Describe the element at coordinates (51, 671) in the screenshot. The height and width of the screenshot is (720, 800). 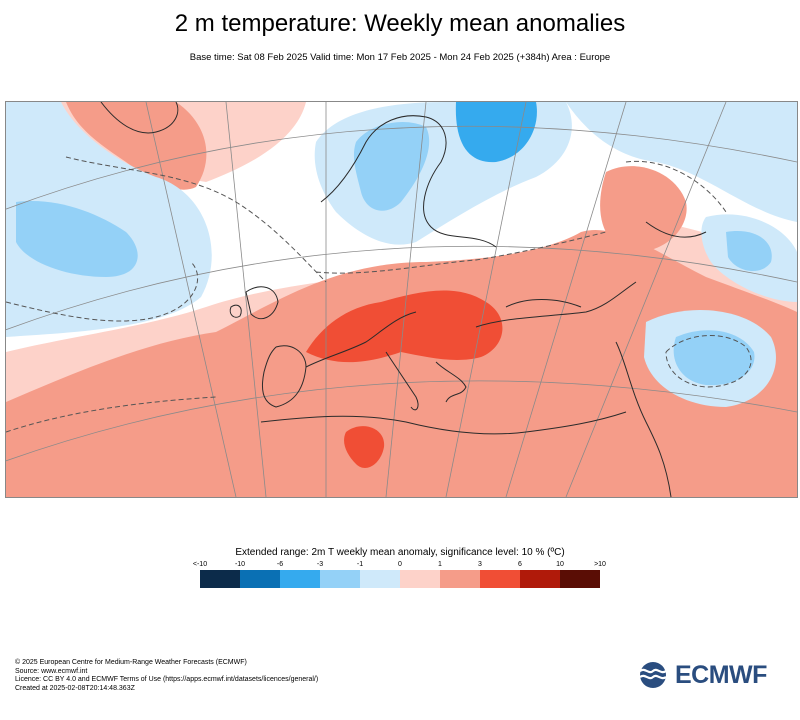
I see `footer-source: Source: www.ecmwf.int` at that location.